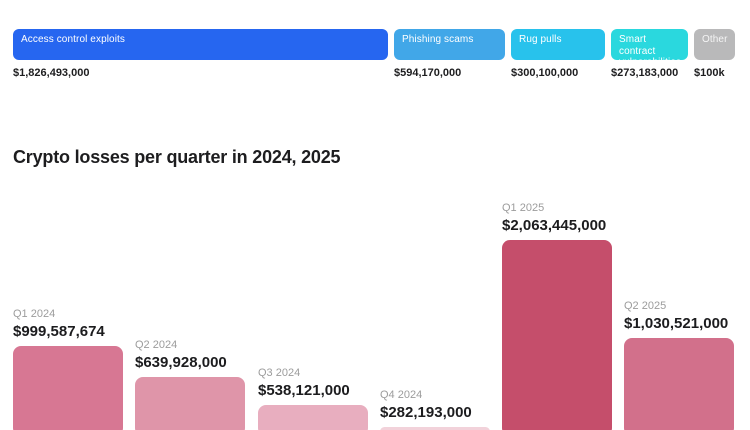  I want to click on bar-q3-2024, so click(313, 417).